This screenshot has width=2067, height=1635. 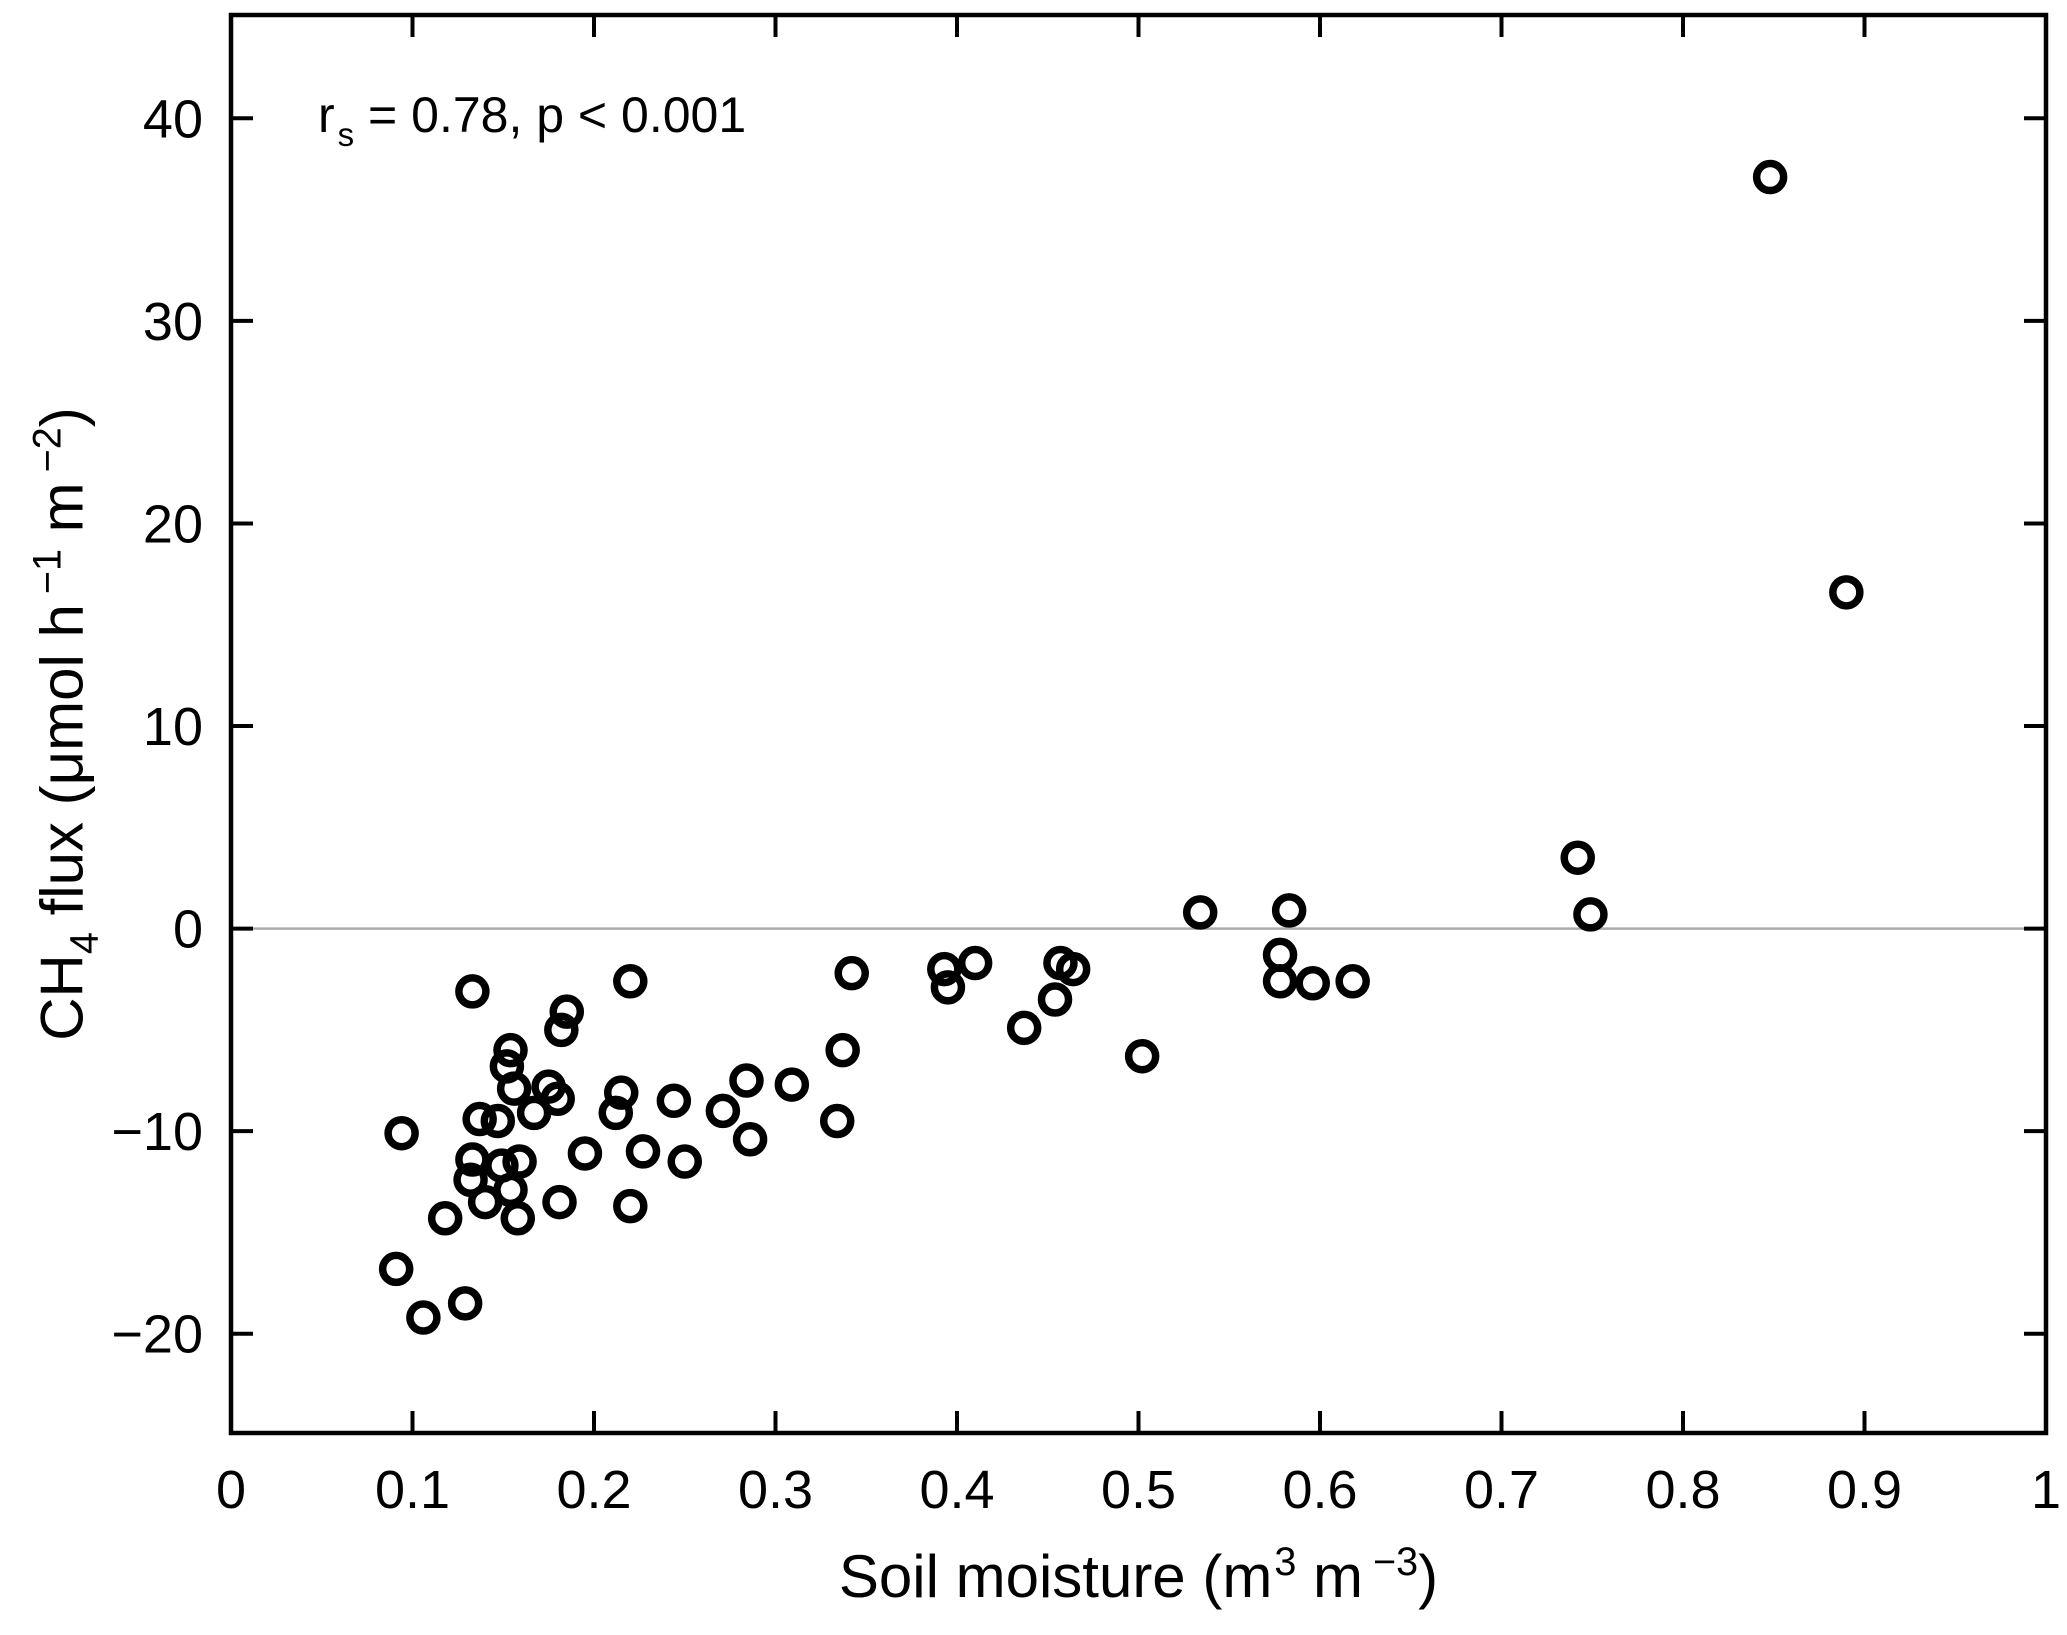 What do you see at coordinates (157, 1132) in the screenshot?
I see `y-tick-label: −10` at bounding box center [157, 1132].